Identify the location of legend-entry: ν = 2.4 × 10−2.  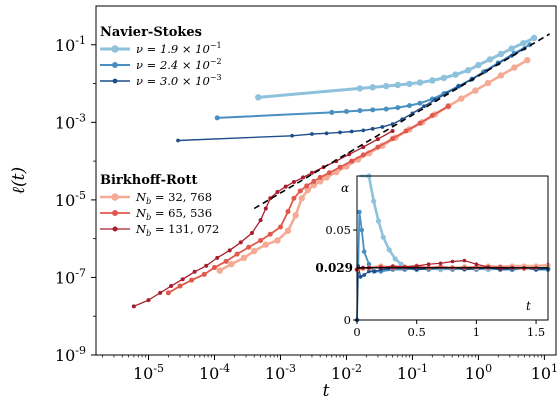
(161, 64).